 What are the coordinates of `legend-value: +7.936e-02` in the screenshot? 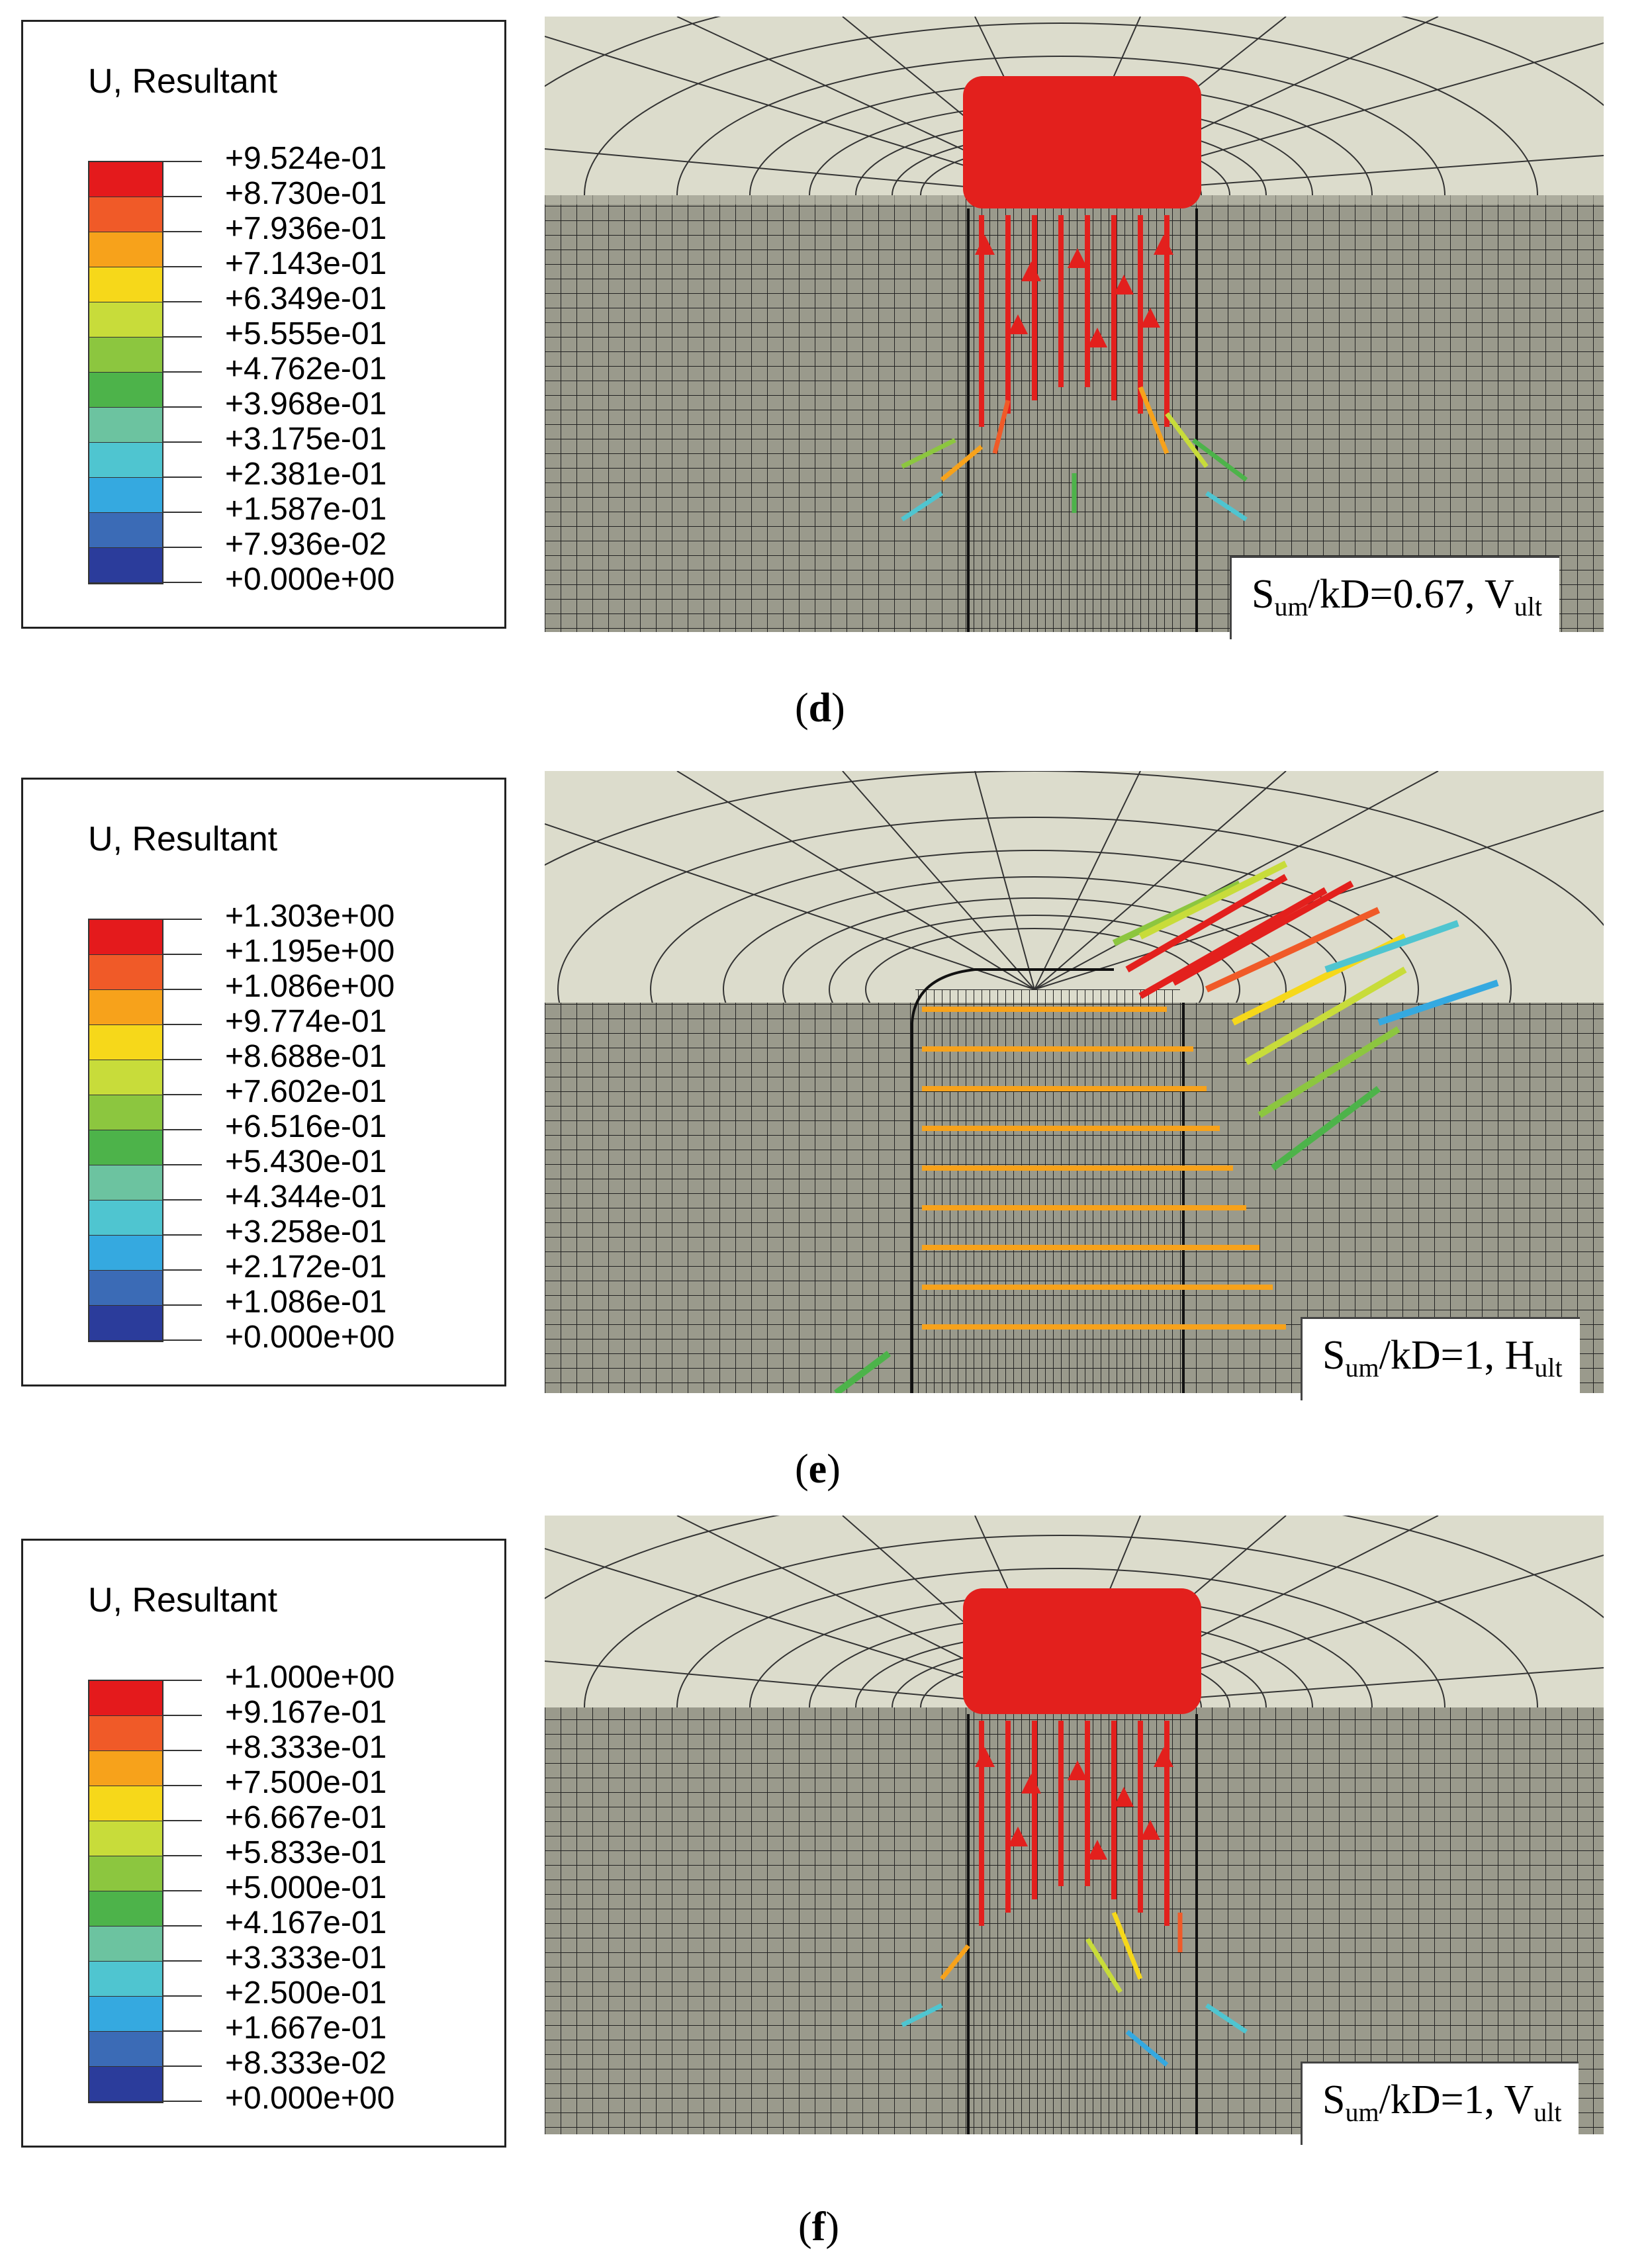 It's located at (306, 544).